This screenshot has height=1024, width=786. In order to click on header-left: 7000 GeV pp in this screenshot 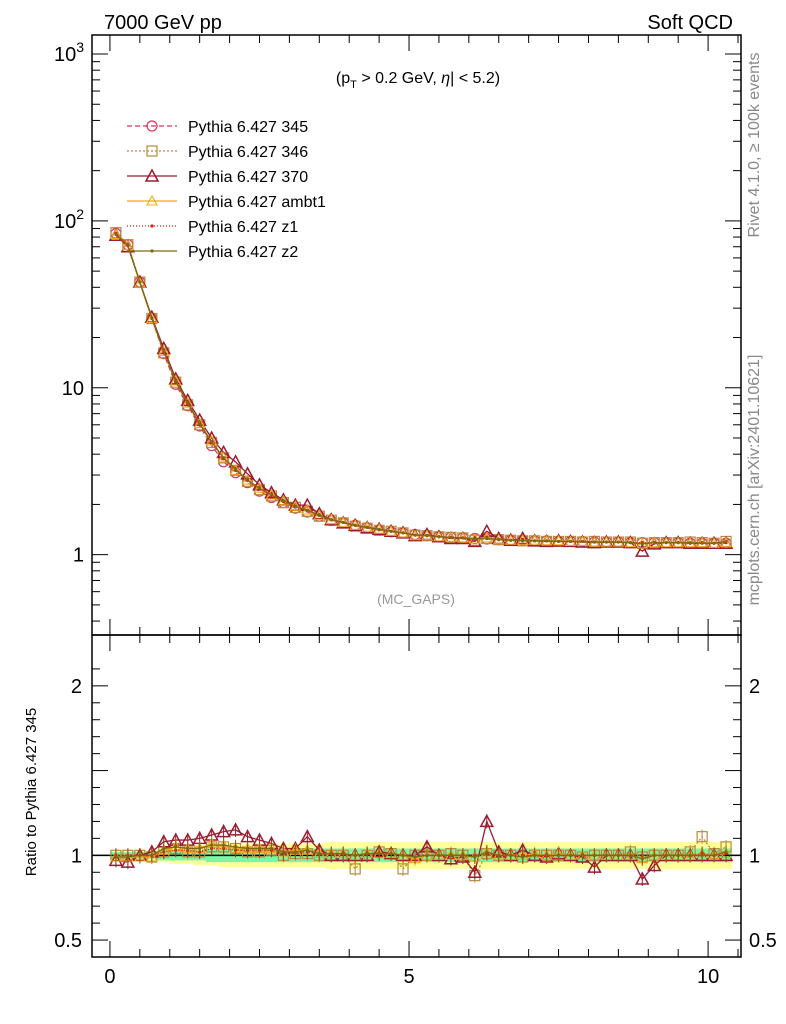, I will do `click(163, 23)`.